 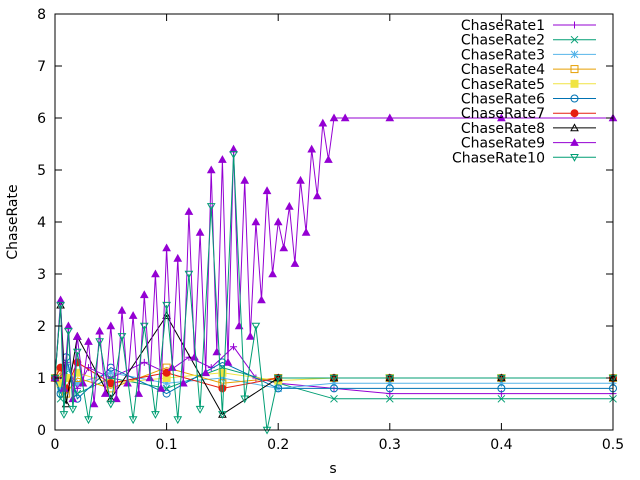 I want to click on y-tick-label: 5, so click(x=41, y=171).